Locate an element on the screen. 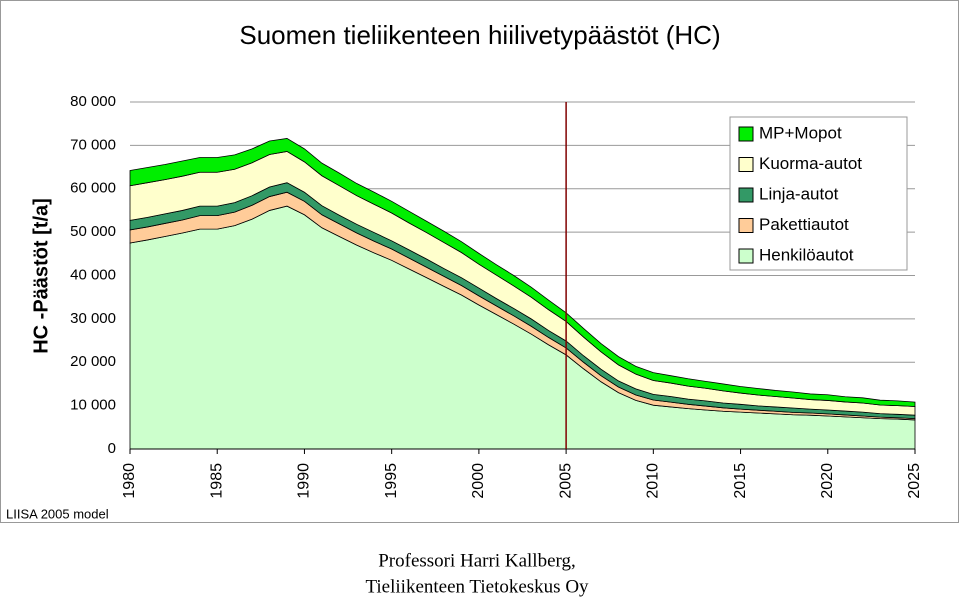  y-axis-label: HC -Päästöt [t/a] is located at coordinates (41, 276).